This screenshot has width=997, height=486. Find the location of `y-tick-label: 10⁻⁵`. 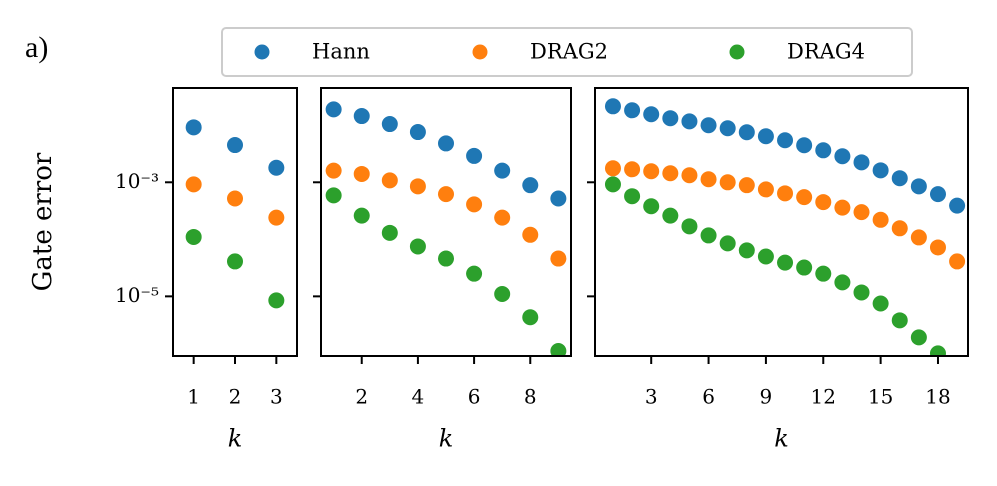

y-tick-label: 10⁻⁵ is located at coordinates (137, 295).